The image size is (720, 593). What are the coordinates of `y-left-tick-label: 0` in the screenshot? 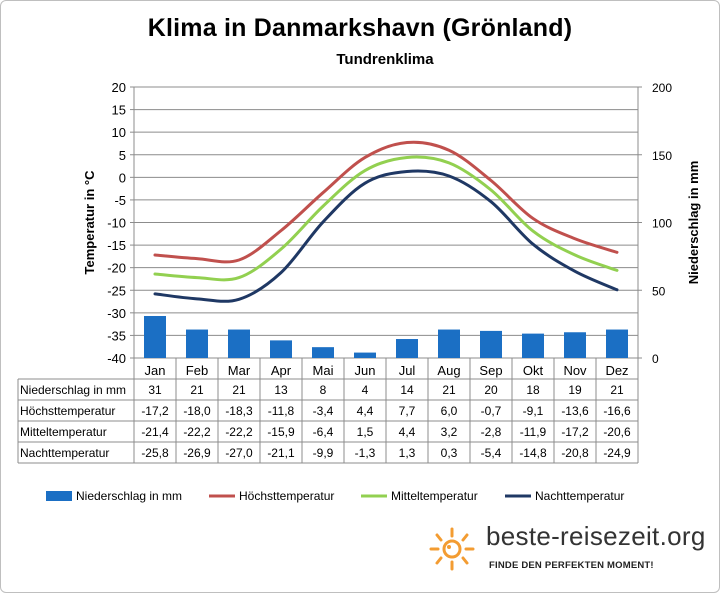 It's located at (122, 177).